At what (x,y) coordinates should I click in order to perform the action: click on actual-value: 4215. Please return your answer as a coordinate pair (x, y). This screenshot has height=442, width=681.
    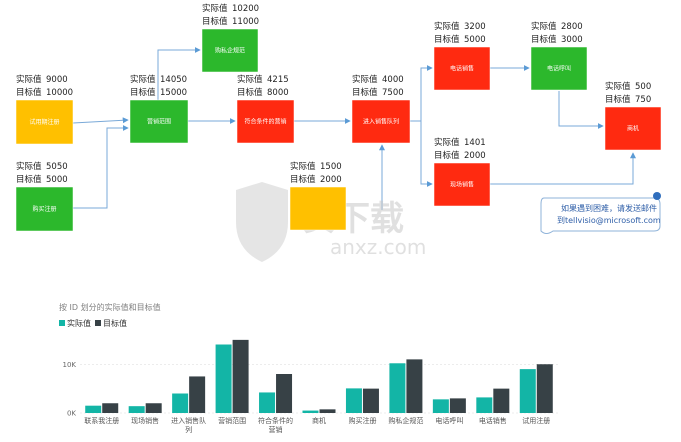
    Looking at the image, I should click on (278, 80).